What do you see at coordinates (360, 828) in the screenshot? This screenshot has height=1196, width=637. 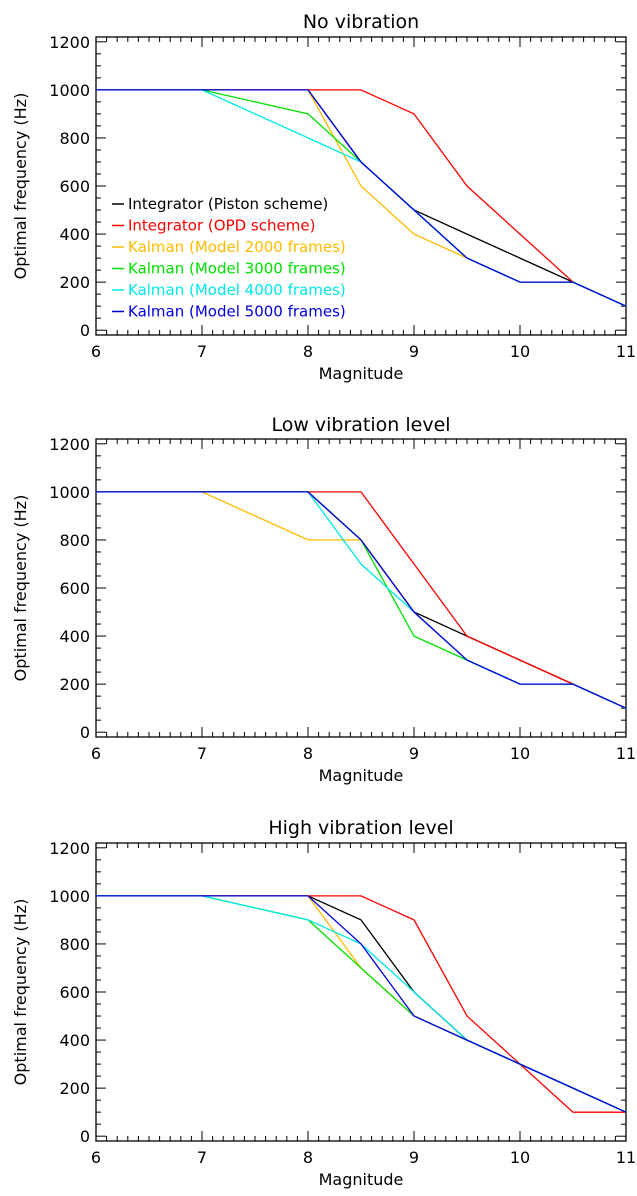 I see `chart-title: High vibration level` at bounding box center [360, 828].